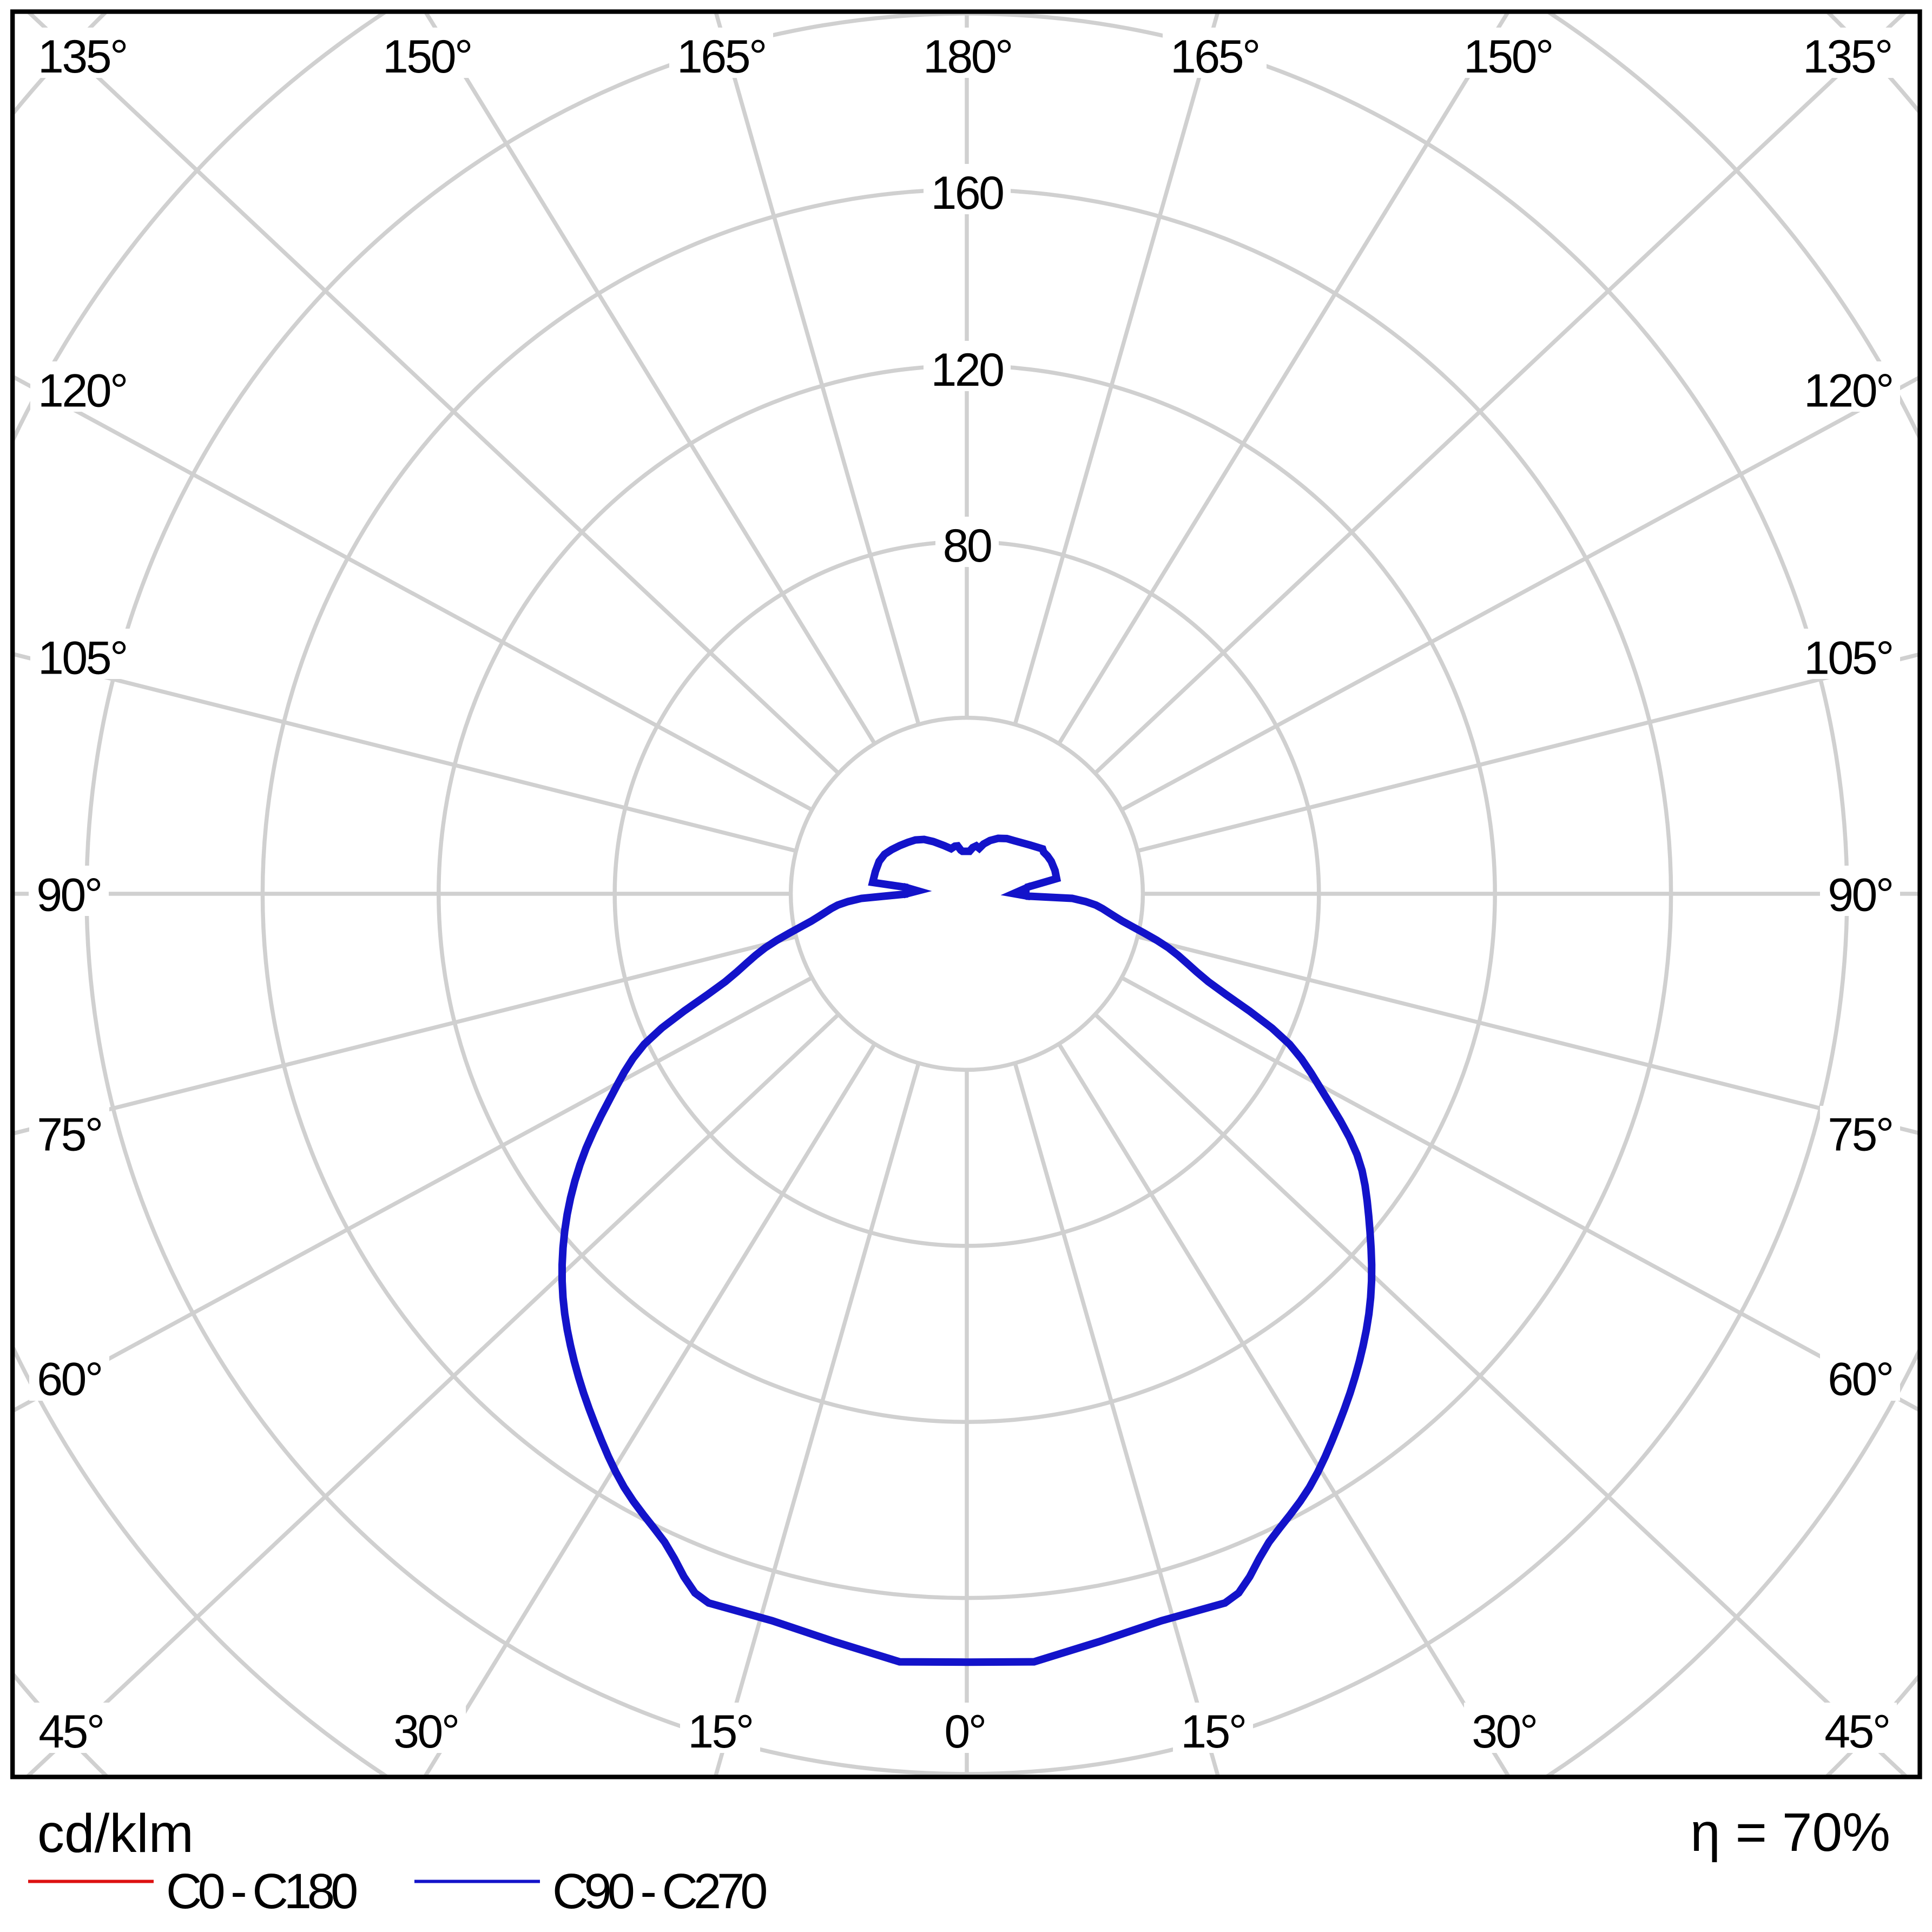 Image resolution: width=1932 pixels, height=1932 pixels. I want to click on svg-text: 180°, so click(967, 57).